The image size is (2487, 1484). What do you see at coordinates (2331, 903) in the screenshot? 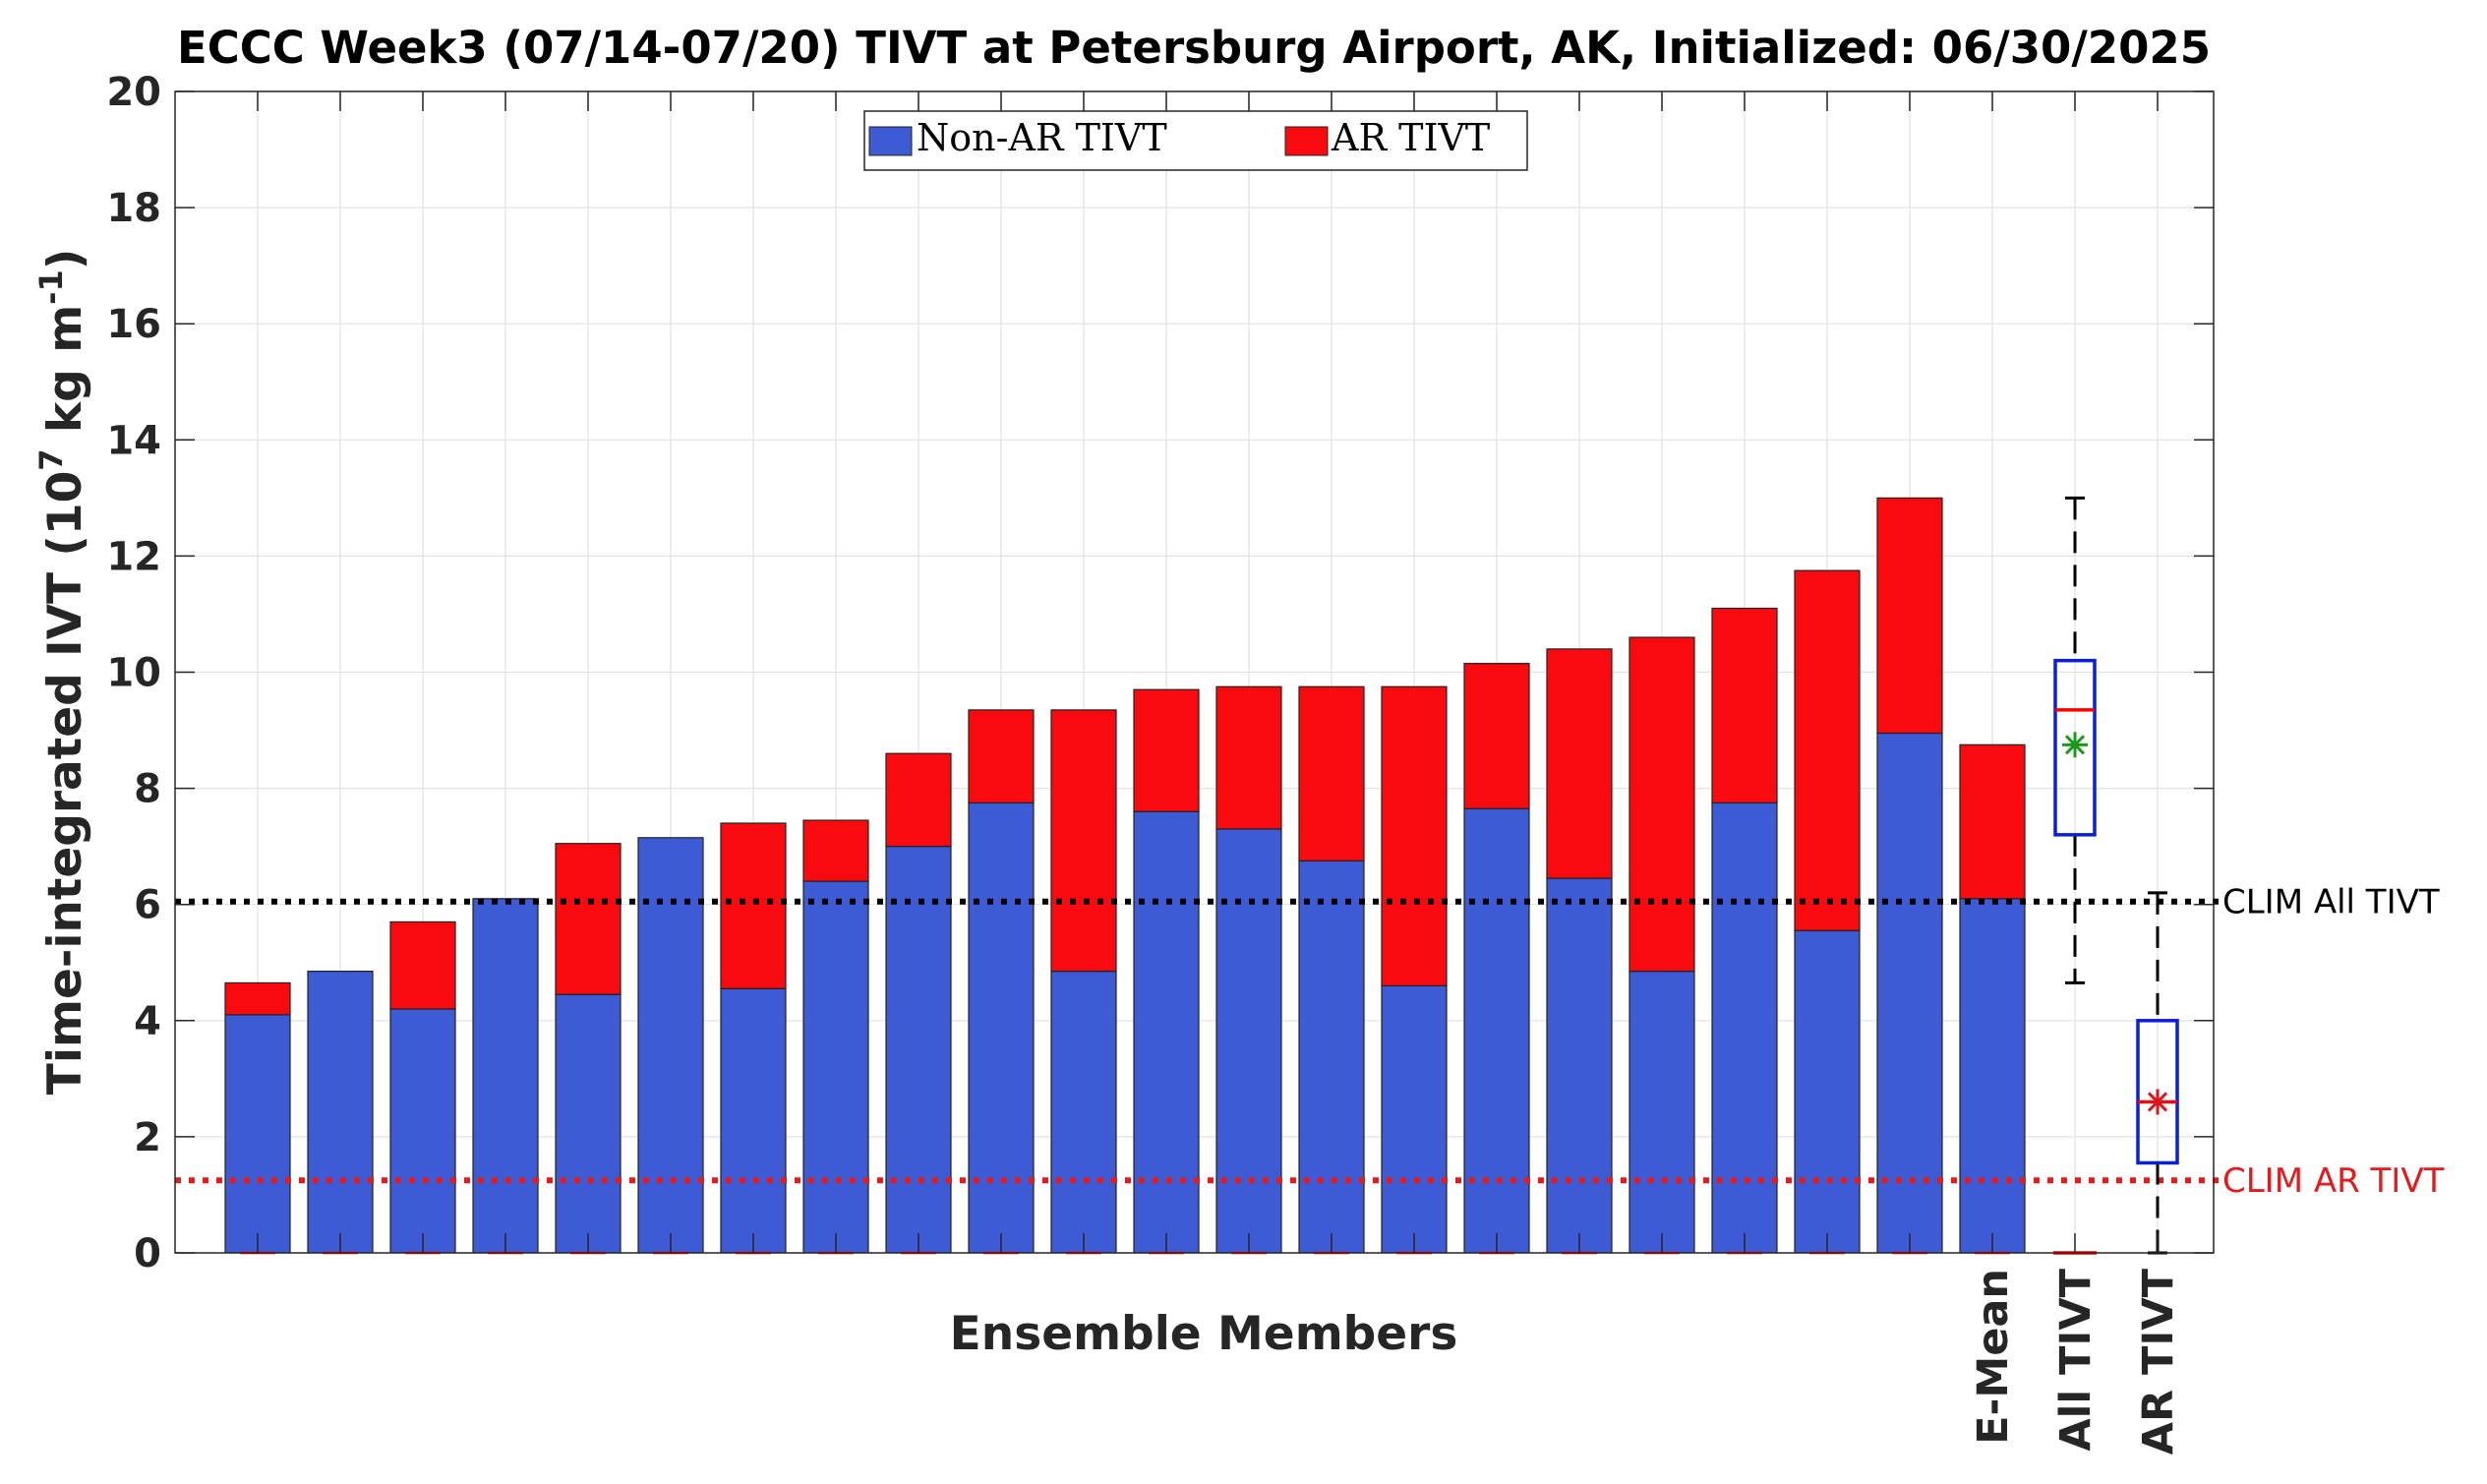
I see `clim-label: CLIM All TIVT` at bounding box center [2331, 903].